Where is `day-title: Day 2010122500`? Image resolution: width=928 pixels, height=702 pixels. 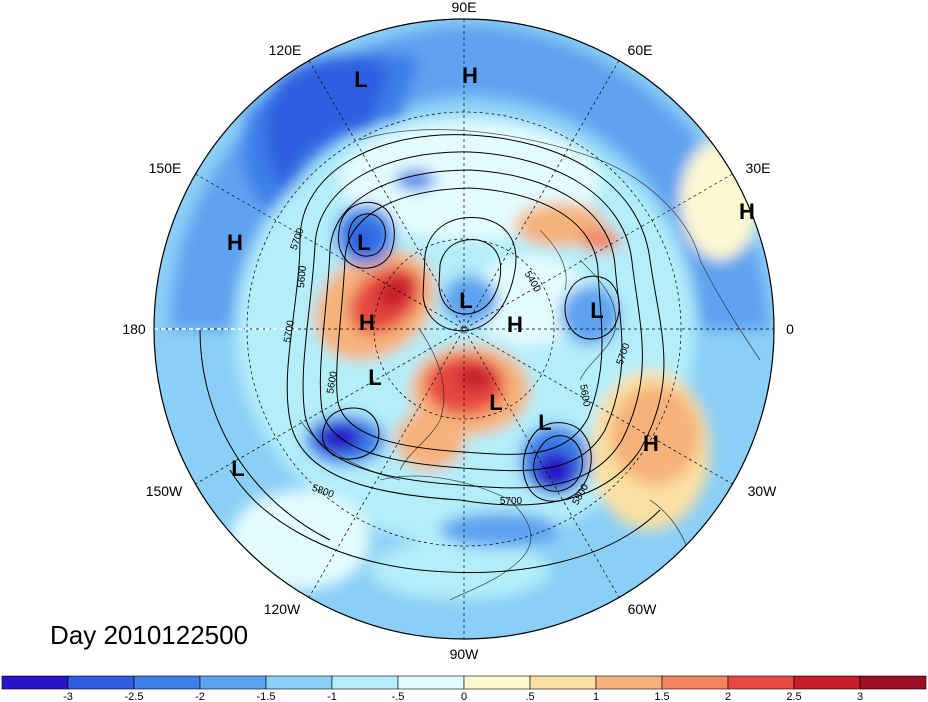
day-title: Day 2010122500 is located at coordinates (149, 635).